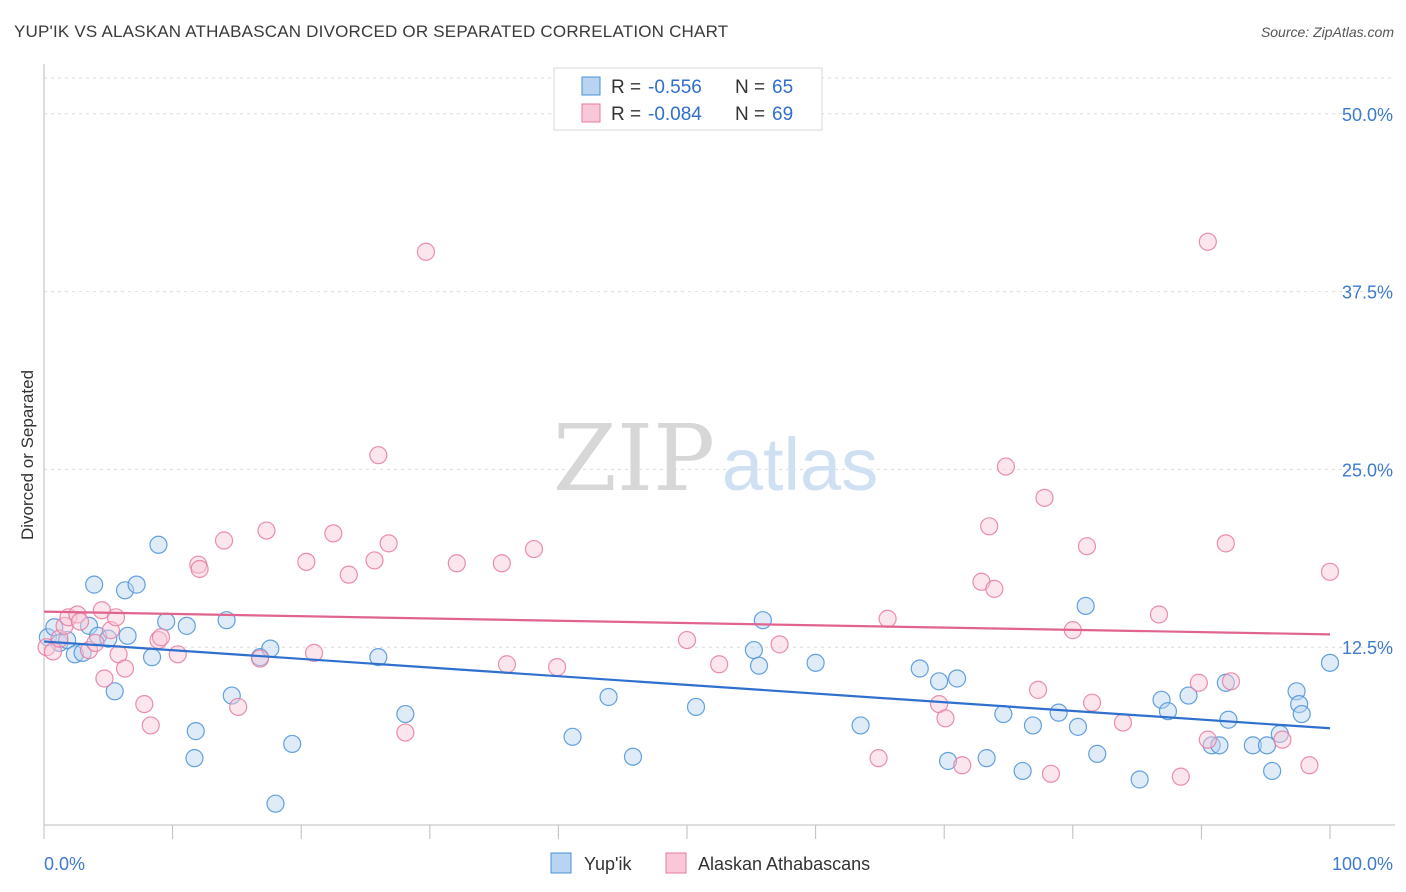 Image resolution: width=1406 pixels, height=892 pixels. What do you see at coordinates (800, 464) in the screenshot?
I see `watermark-atlas: atlas` at bounding box center [800, 464].